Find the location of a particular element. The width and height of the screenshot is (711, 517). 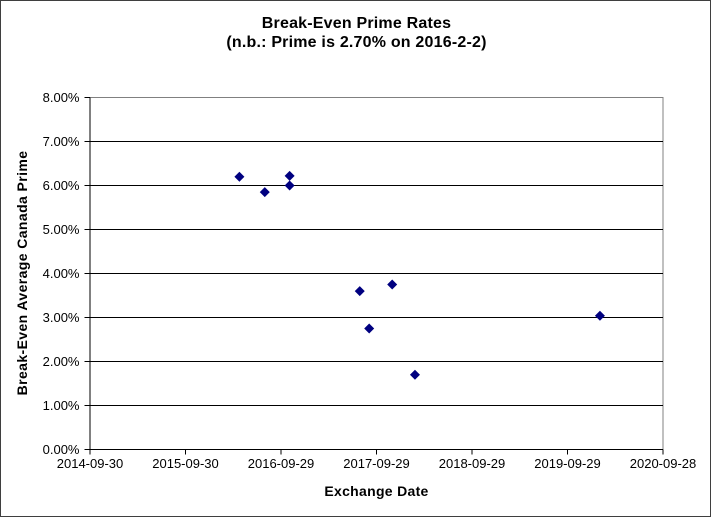

x-tick-label: 2014-09-30 is located at coordinates (90, 463).